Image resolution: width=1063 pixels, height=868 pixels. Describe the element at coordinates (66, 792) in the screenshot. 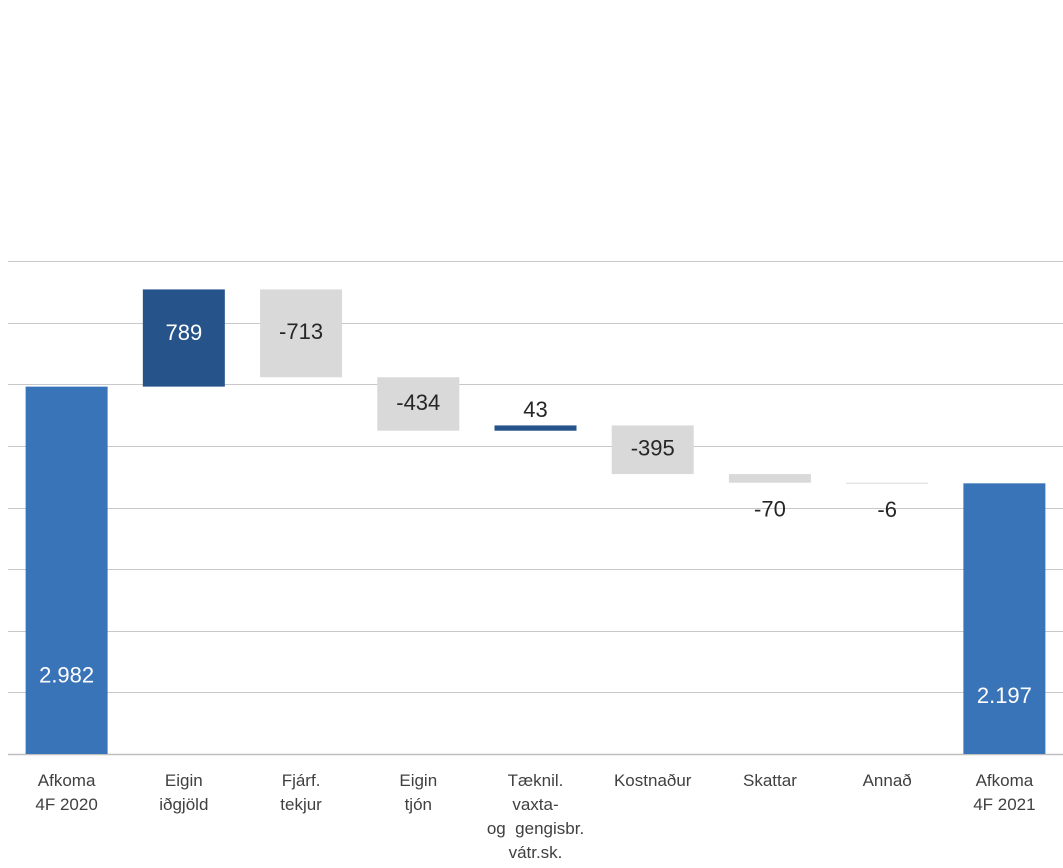

I see `category-label-1: Afkoma 4F 2020` at that location.